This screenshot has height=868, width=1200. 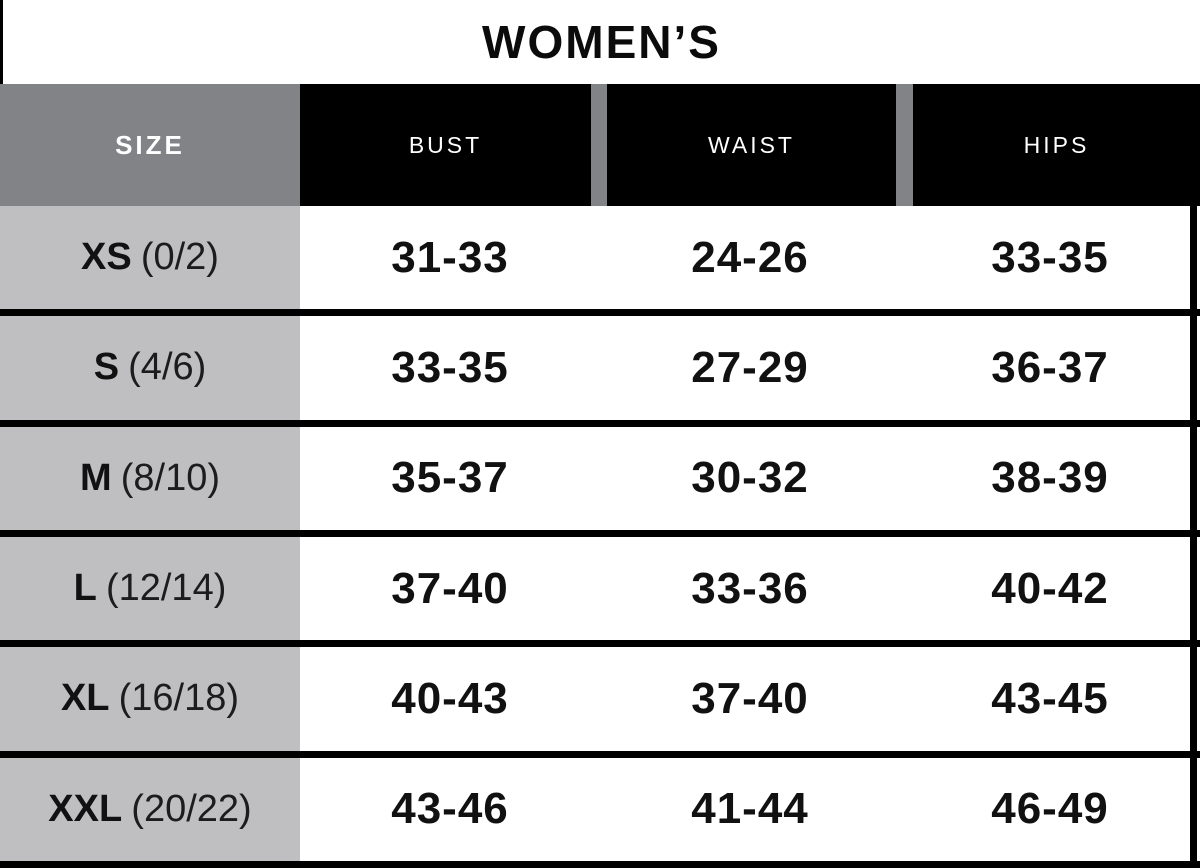 I want to click on size-code: S, so click(x=106, y=367).